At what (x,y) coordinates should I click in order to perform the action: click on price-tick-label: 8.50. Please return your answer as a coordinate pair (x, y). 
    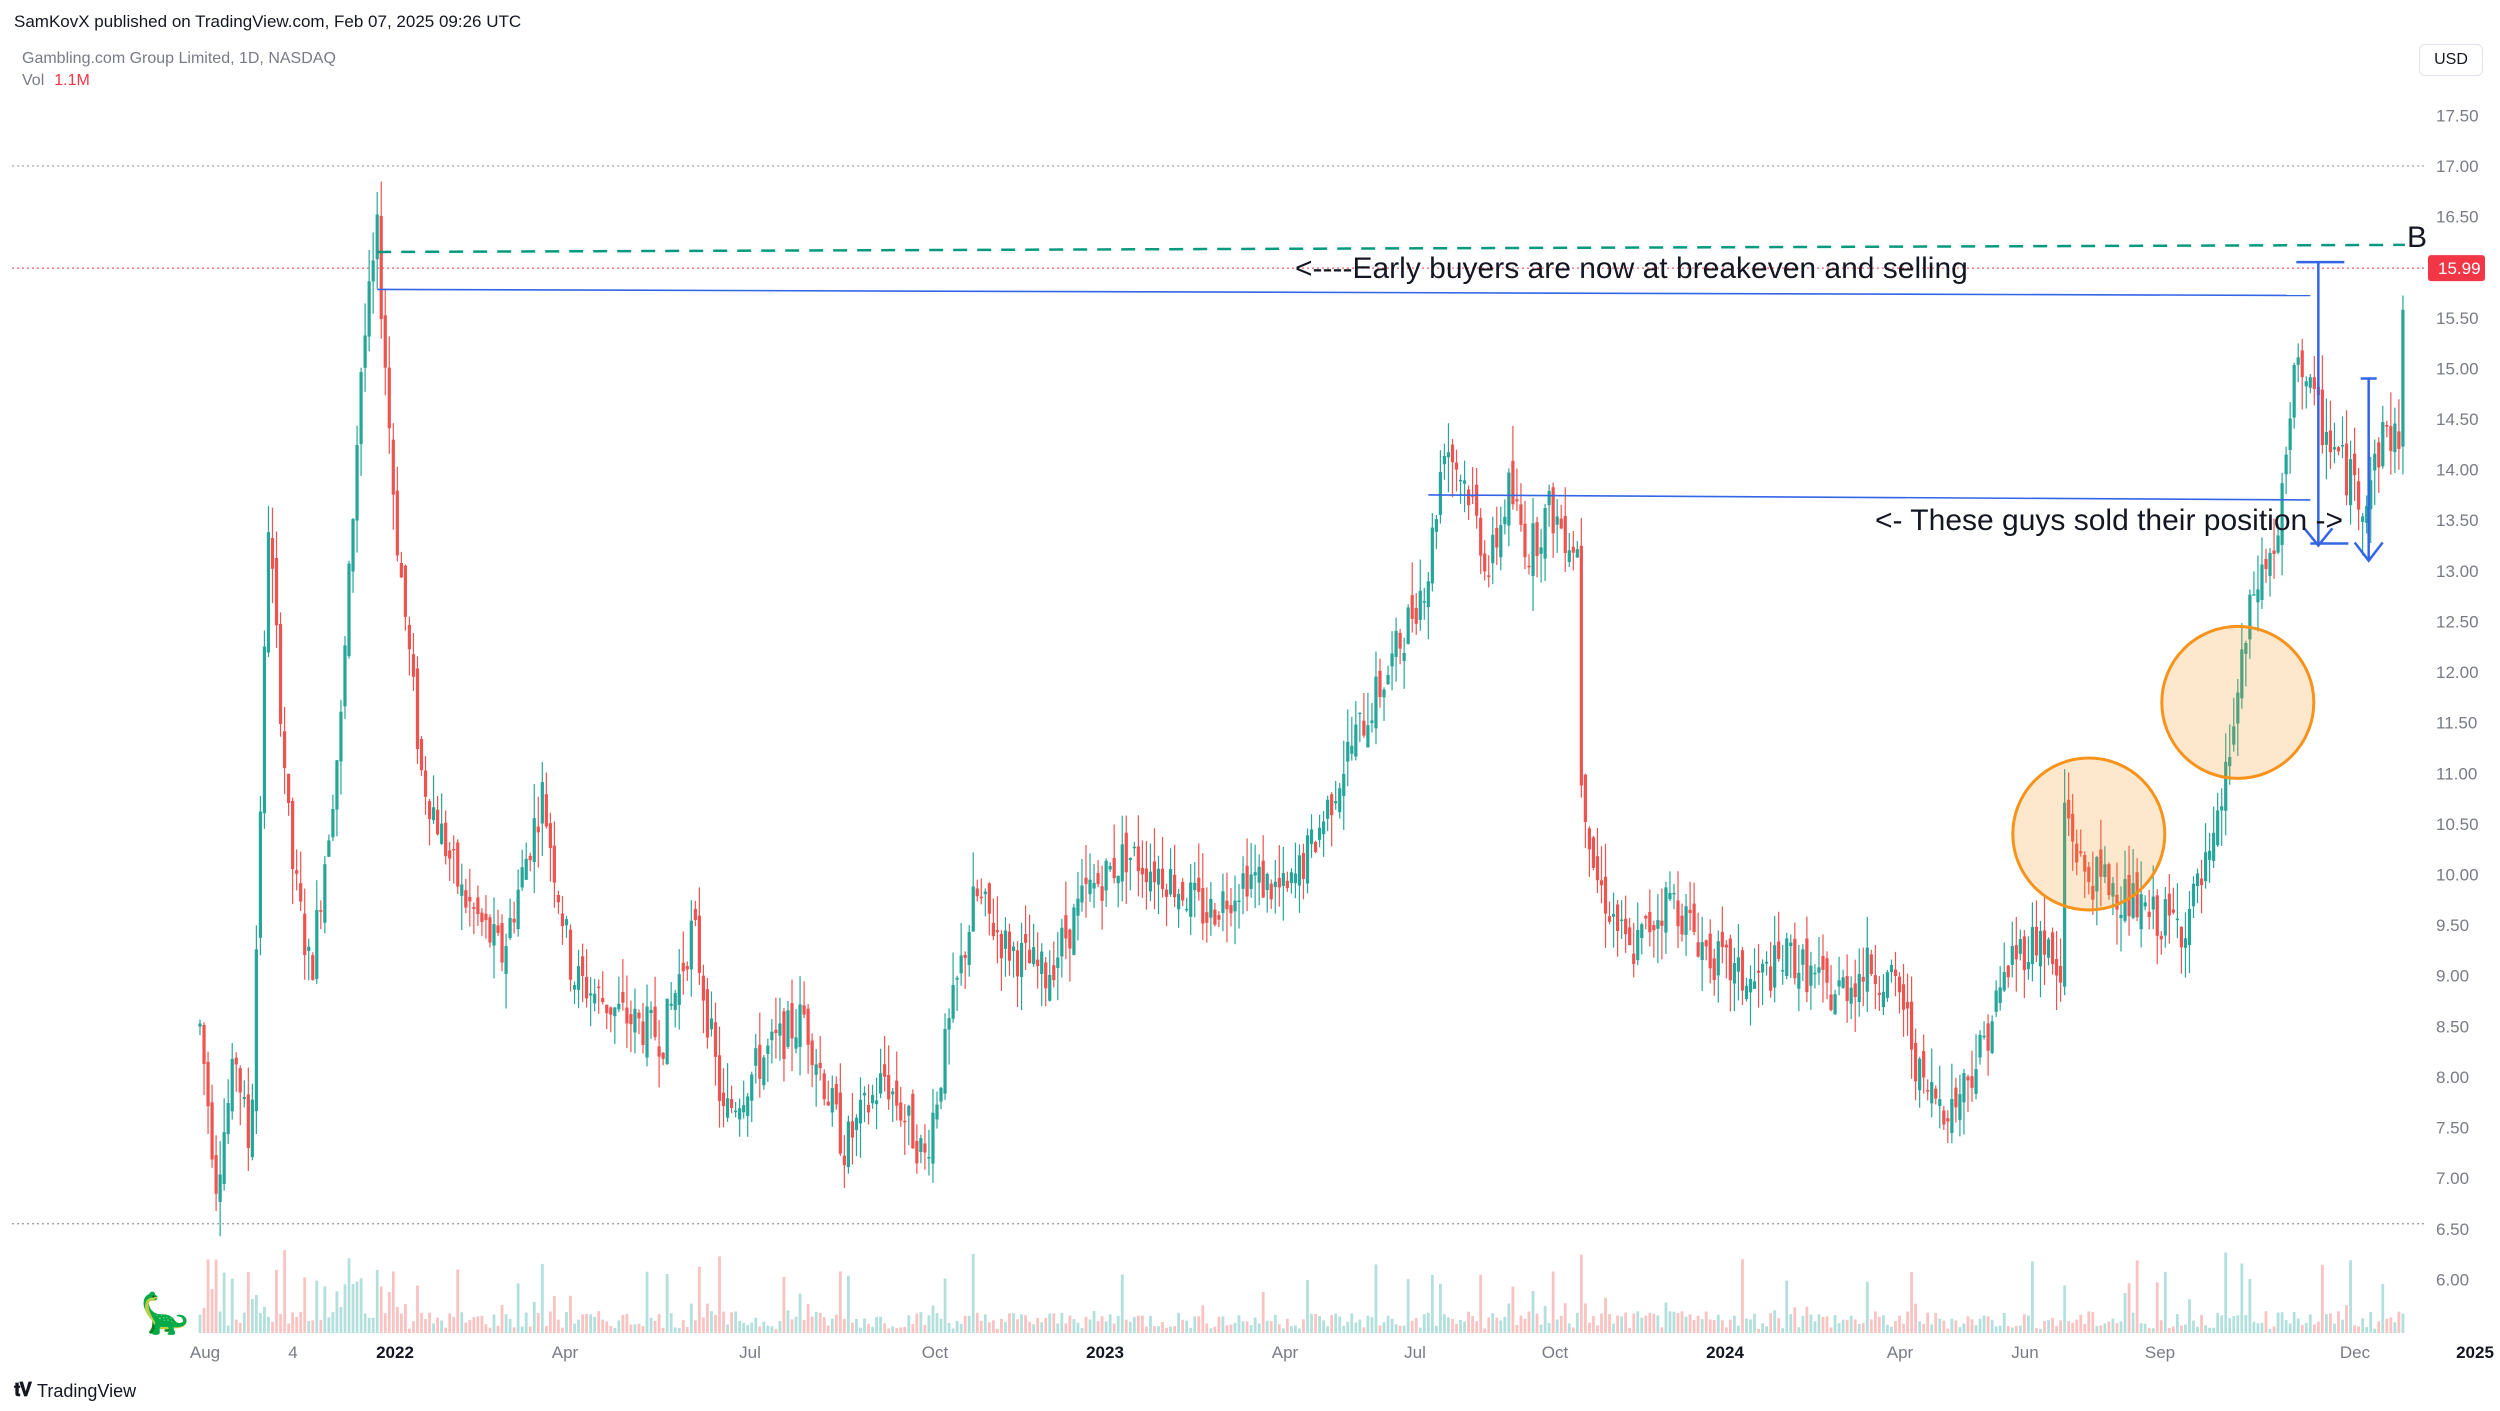
    Looking at the image, I should click on (2452, 1026).